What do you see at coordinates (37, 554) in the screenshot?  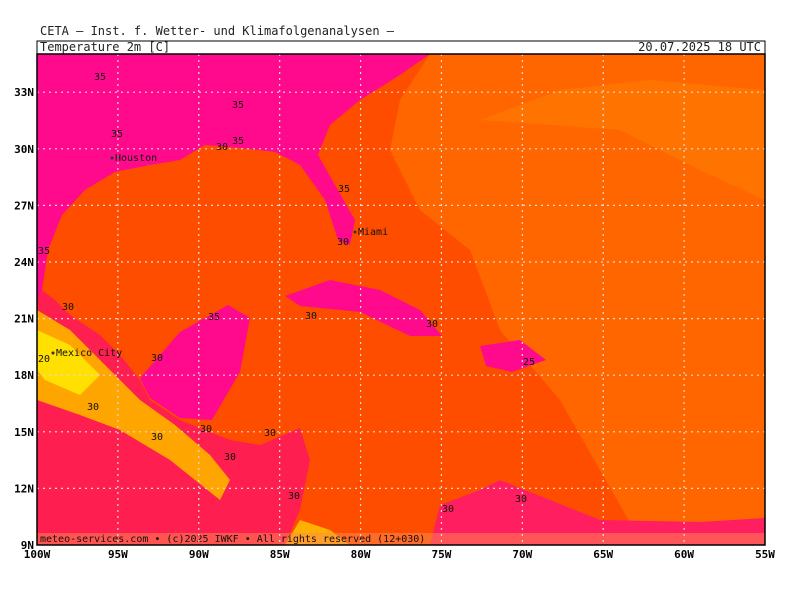 I see `longitude-label: 100W` at bounding box center [37, 554].